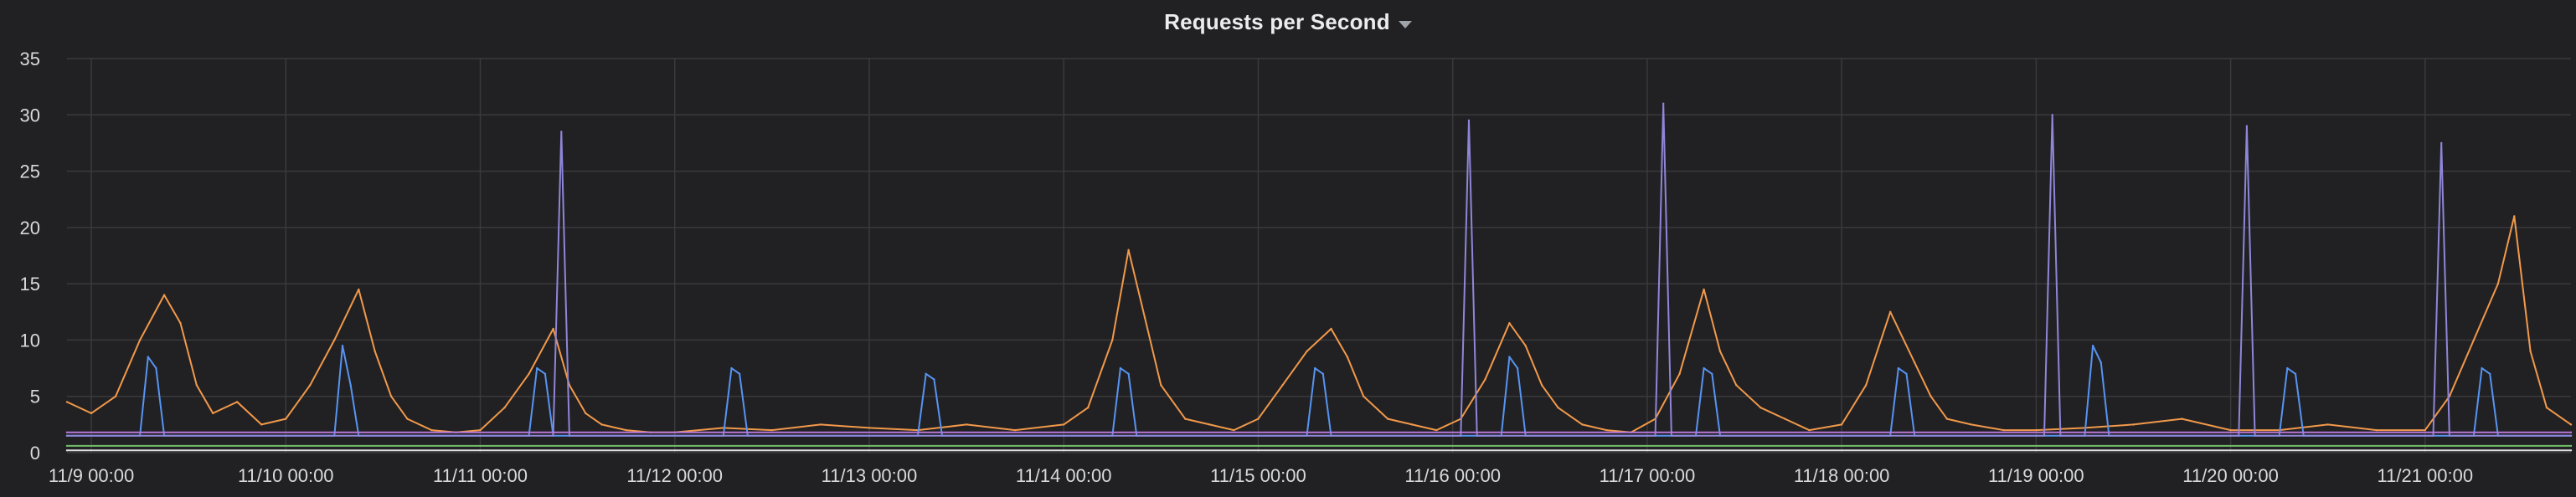  What do you see at coordinates (674, 476) in the screenshot?
I see `x-tick-label: 11/12 00:00` at bounding box center [674, 476].